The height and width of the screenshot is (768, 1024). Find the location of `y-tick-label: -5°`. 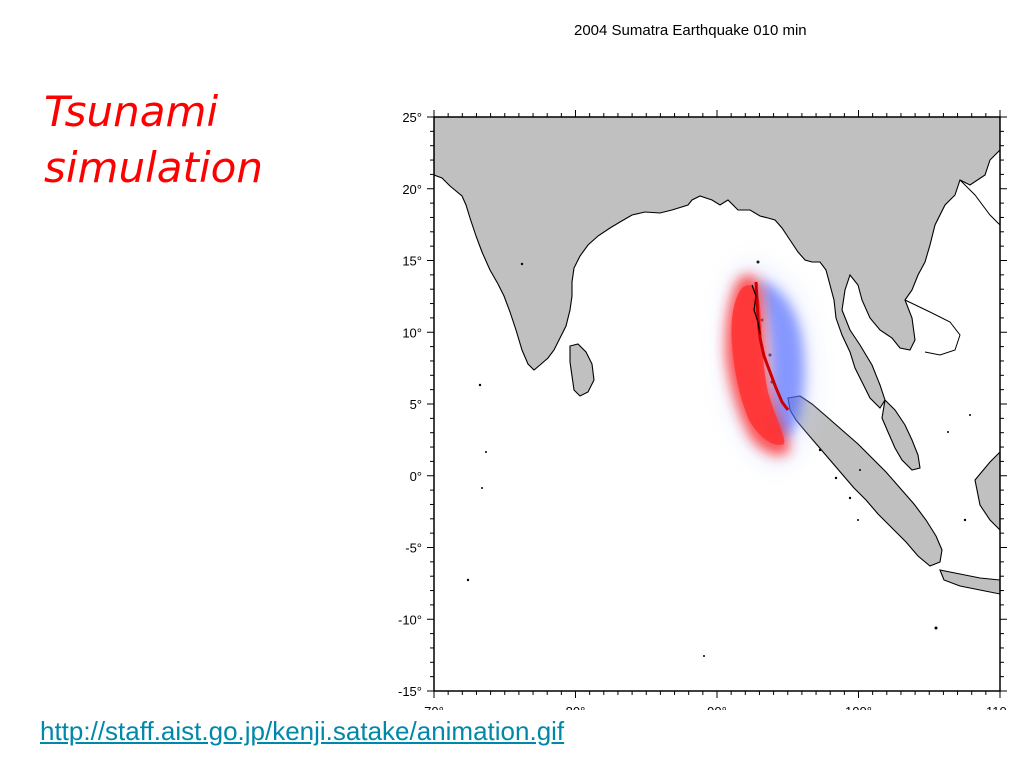

y-tick-label: -5° is located at coordinates (413, 548).